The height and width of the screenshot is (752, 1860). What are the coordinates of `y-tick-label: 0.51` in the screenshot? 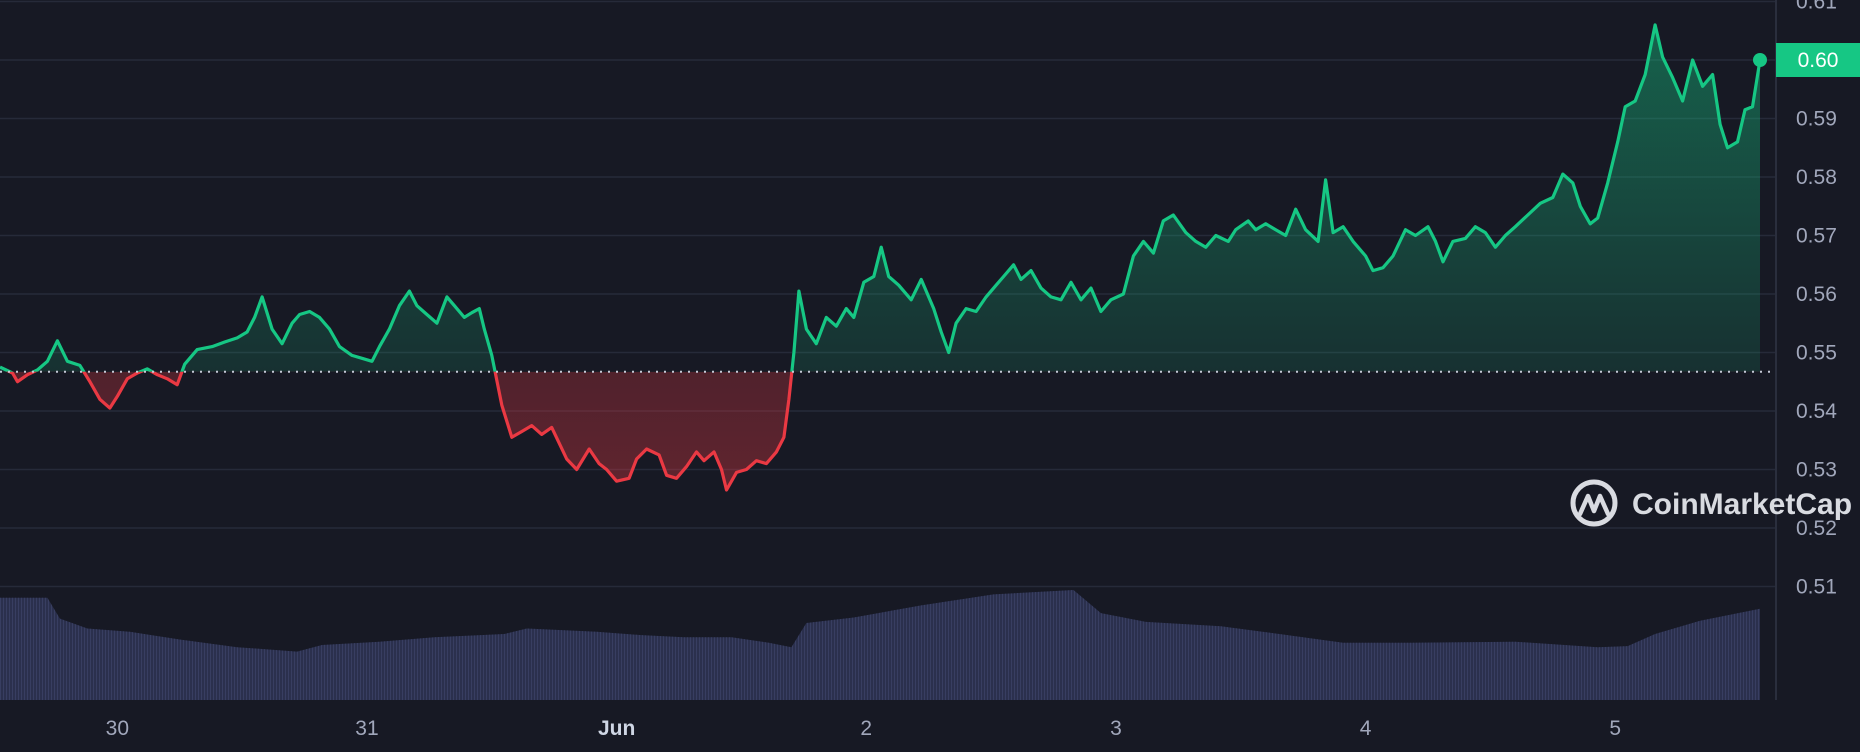 It's located at (1816, 587).